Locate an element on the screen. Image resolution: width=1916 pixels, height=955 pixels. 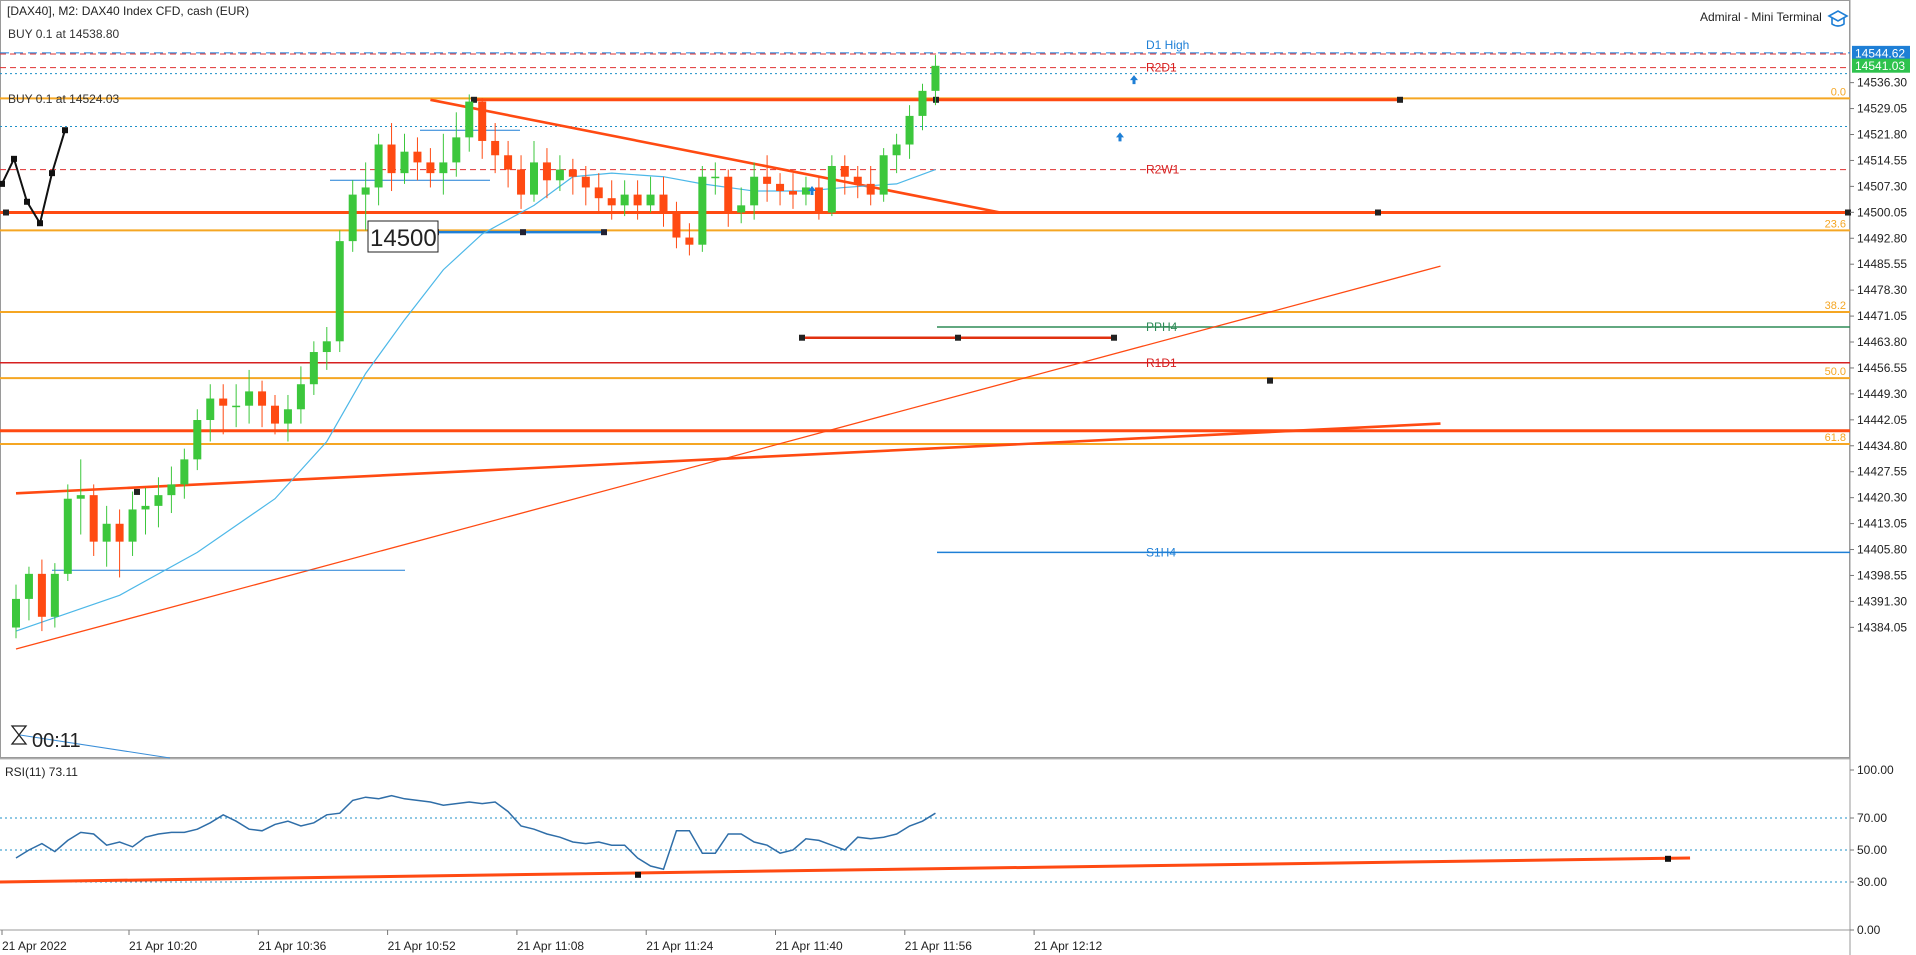
rsi-line is located at coordinates (475, 832).